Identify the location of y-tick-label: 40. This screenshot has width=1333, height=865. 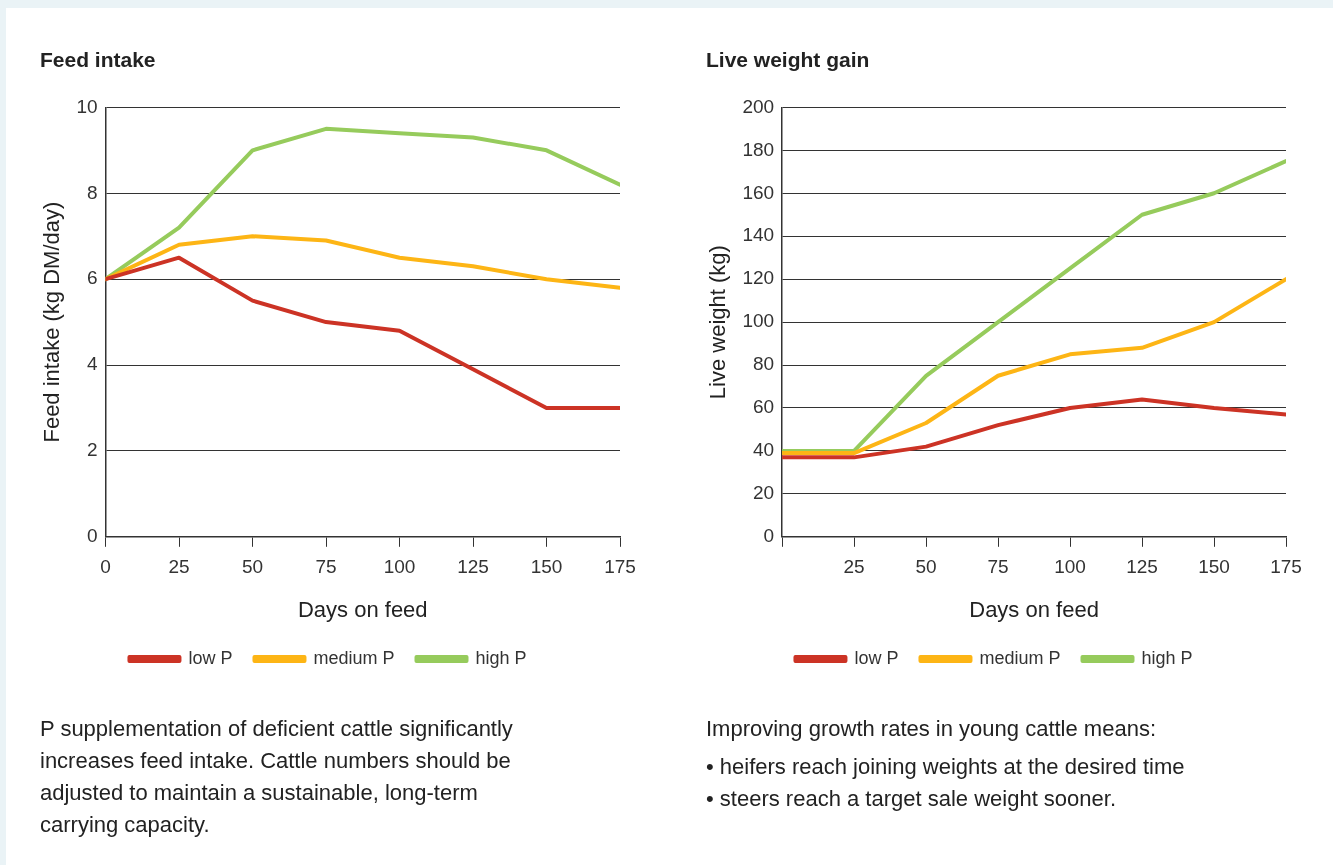
(763, 450).